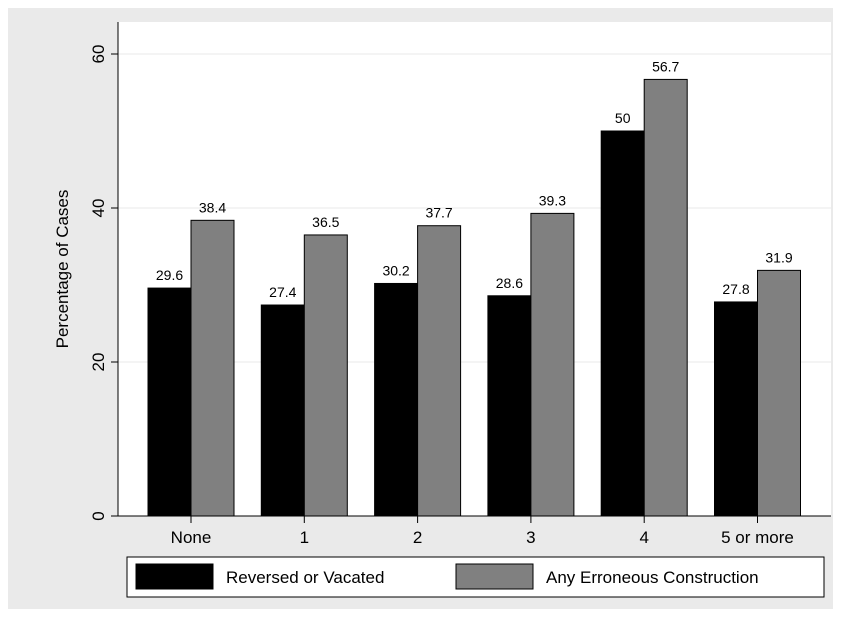  I want to click on data-label: 37.7, so click(438, 213).